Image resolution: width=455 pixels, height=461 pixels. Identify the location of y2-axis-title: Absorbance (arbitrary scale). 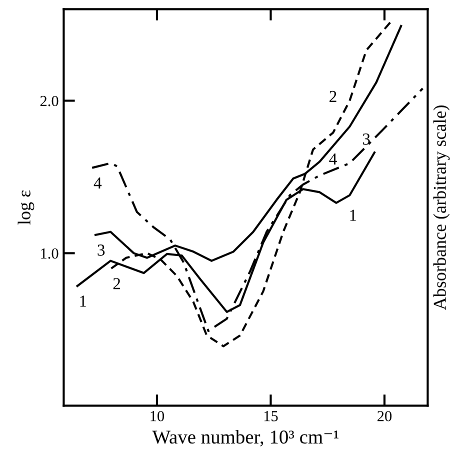
(441, 207).